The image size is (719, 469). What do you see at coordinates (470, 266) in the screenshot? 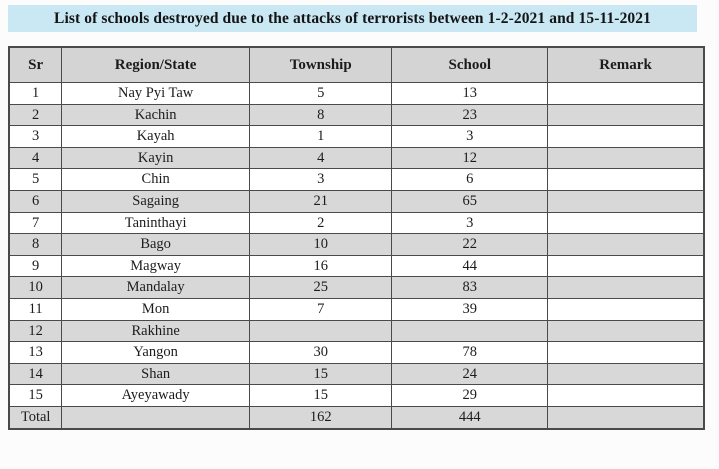
I see `table-cell-school: 44` at bounding box center [470, 266].